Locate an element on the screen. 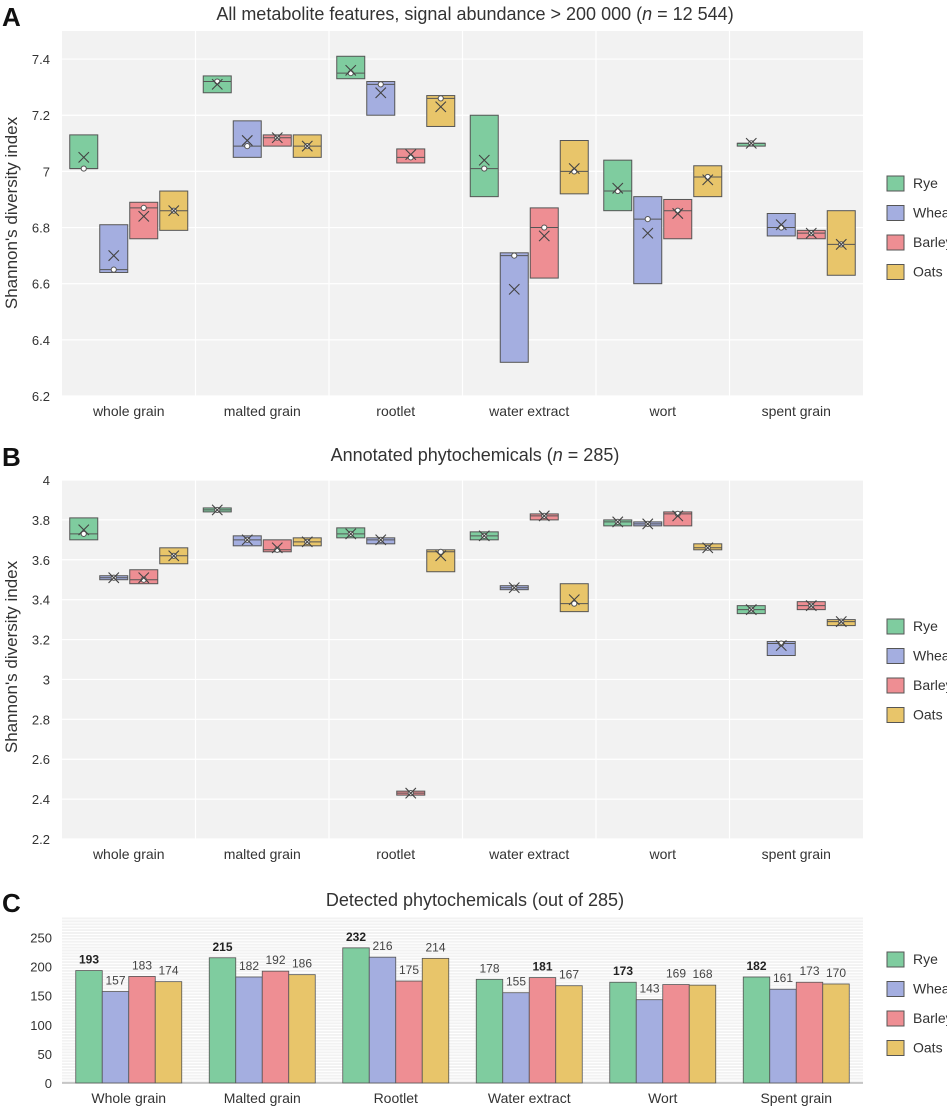  y-tick-label: 100 is located at coordinates (41, 1025).